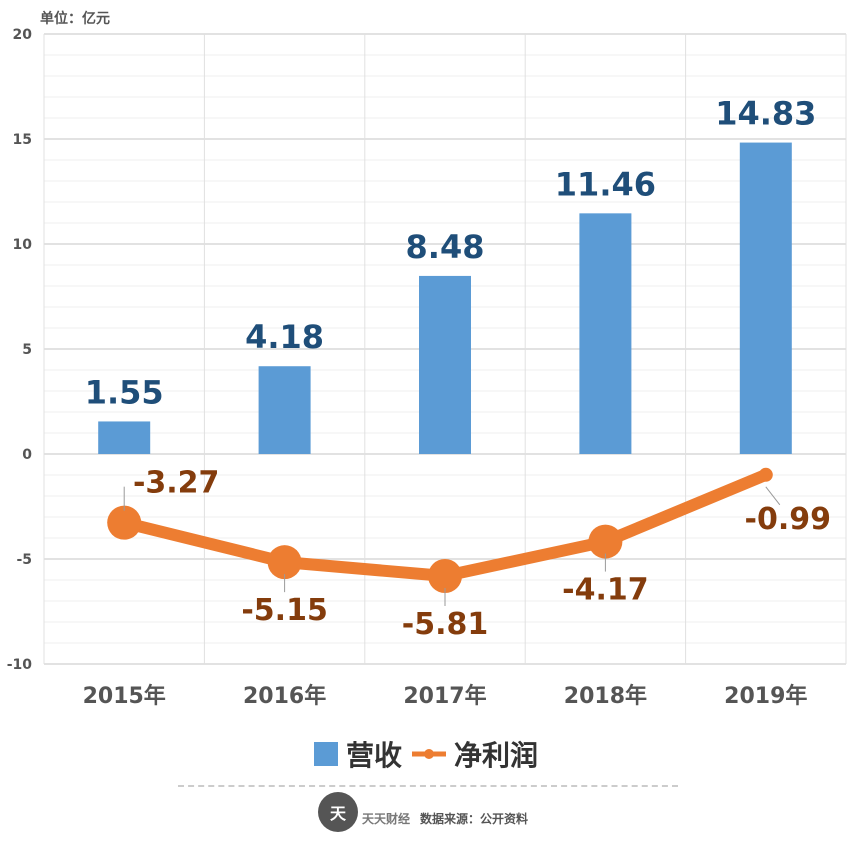 This screenshot has height=856, width=856. I want to click on legend-swatch-net-profit-dot, so click(429, 754).